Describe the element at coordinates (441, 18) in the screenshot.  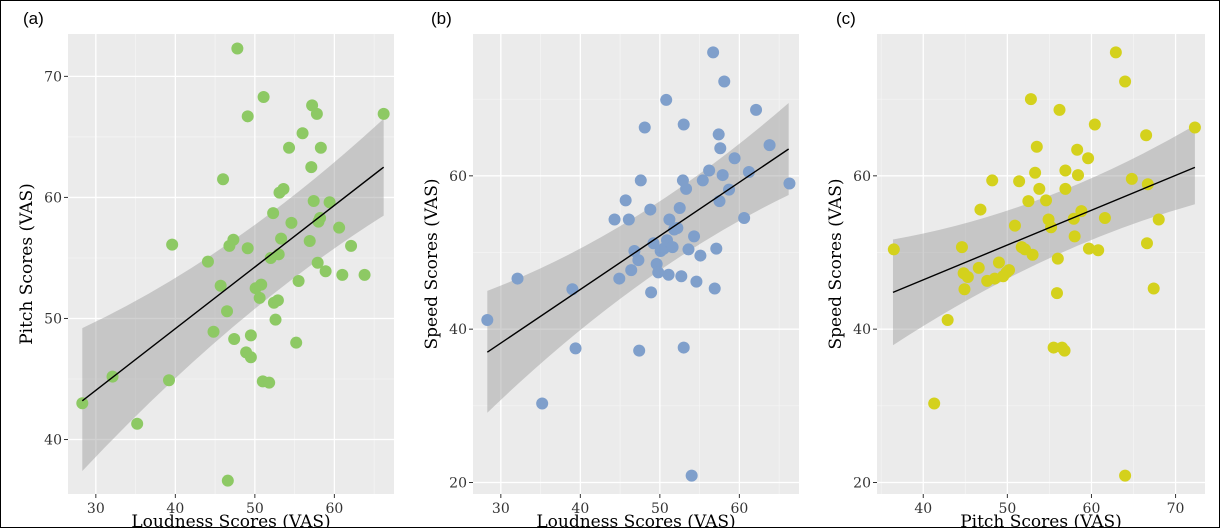
I see `panel-label: (b)` at that location.